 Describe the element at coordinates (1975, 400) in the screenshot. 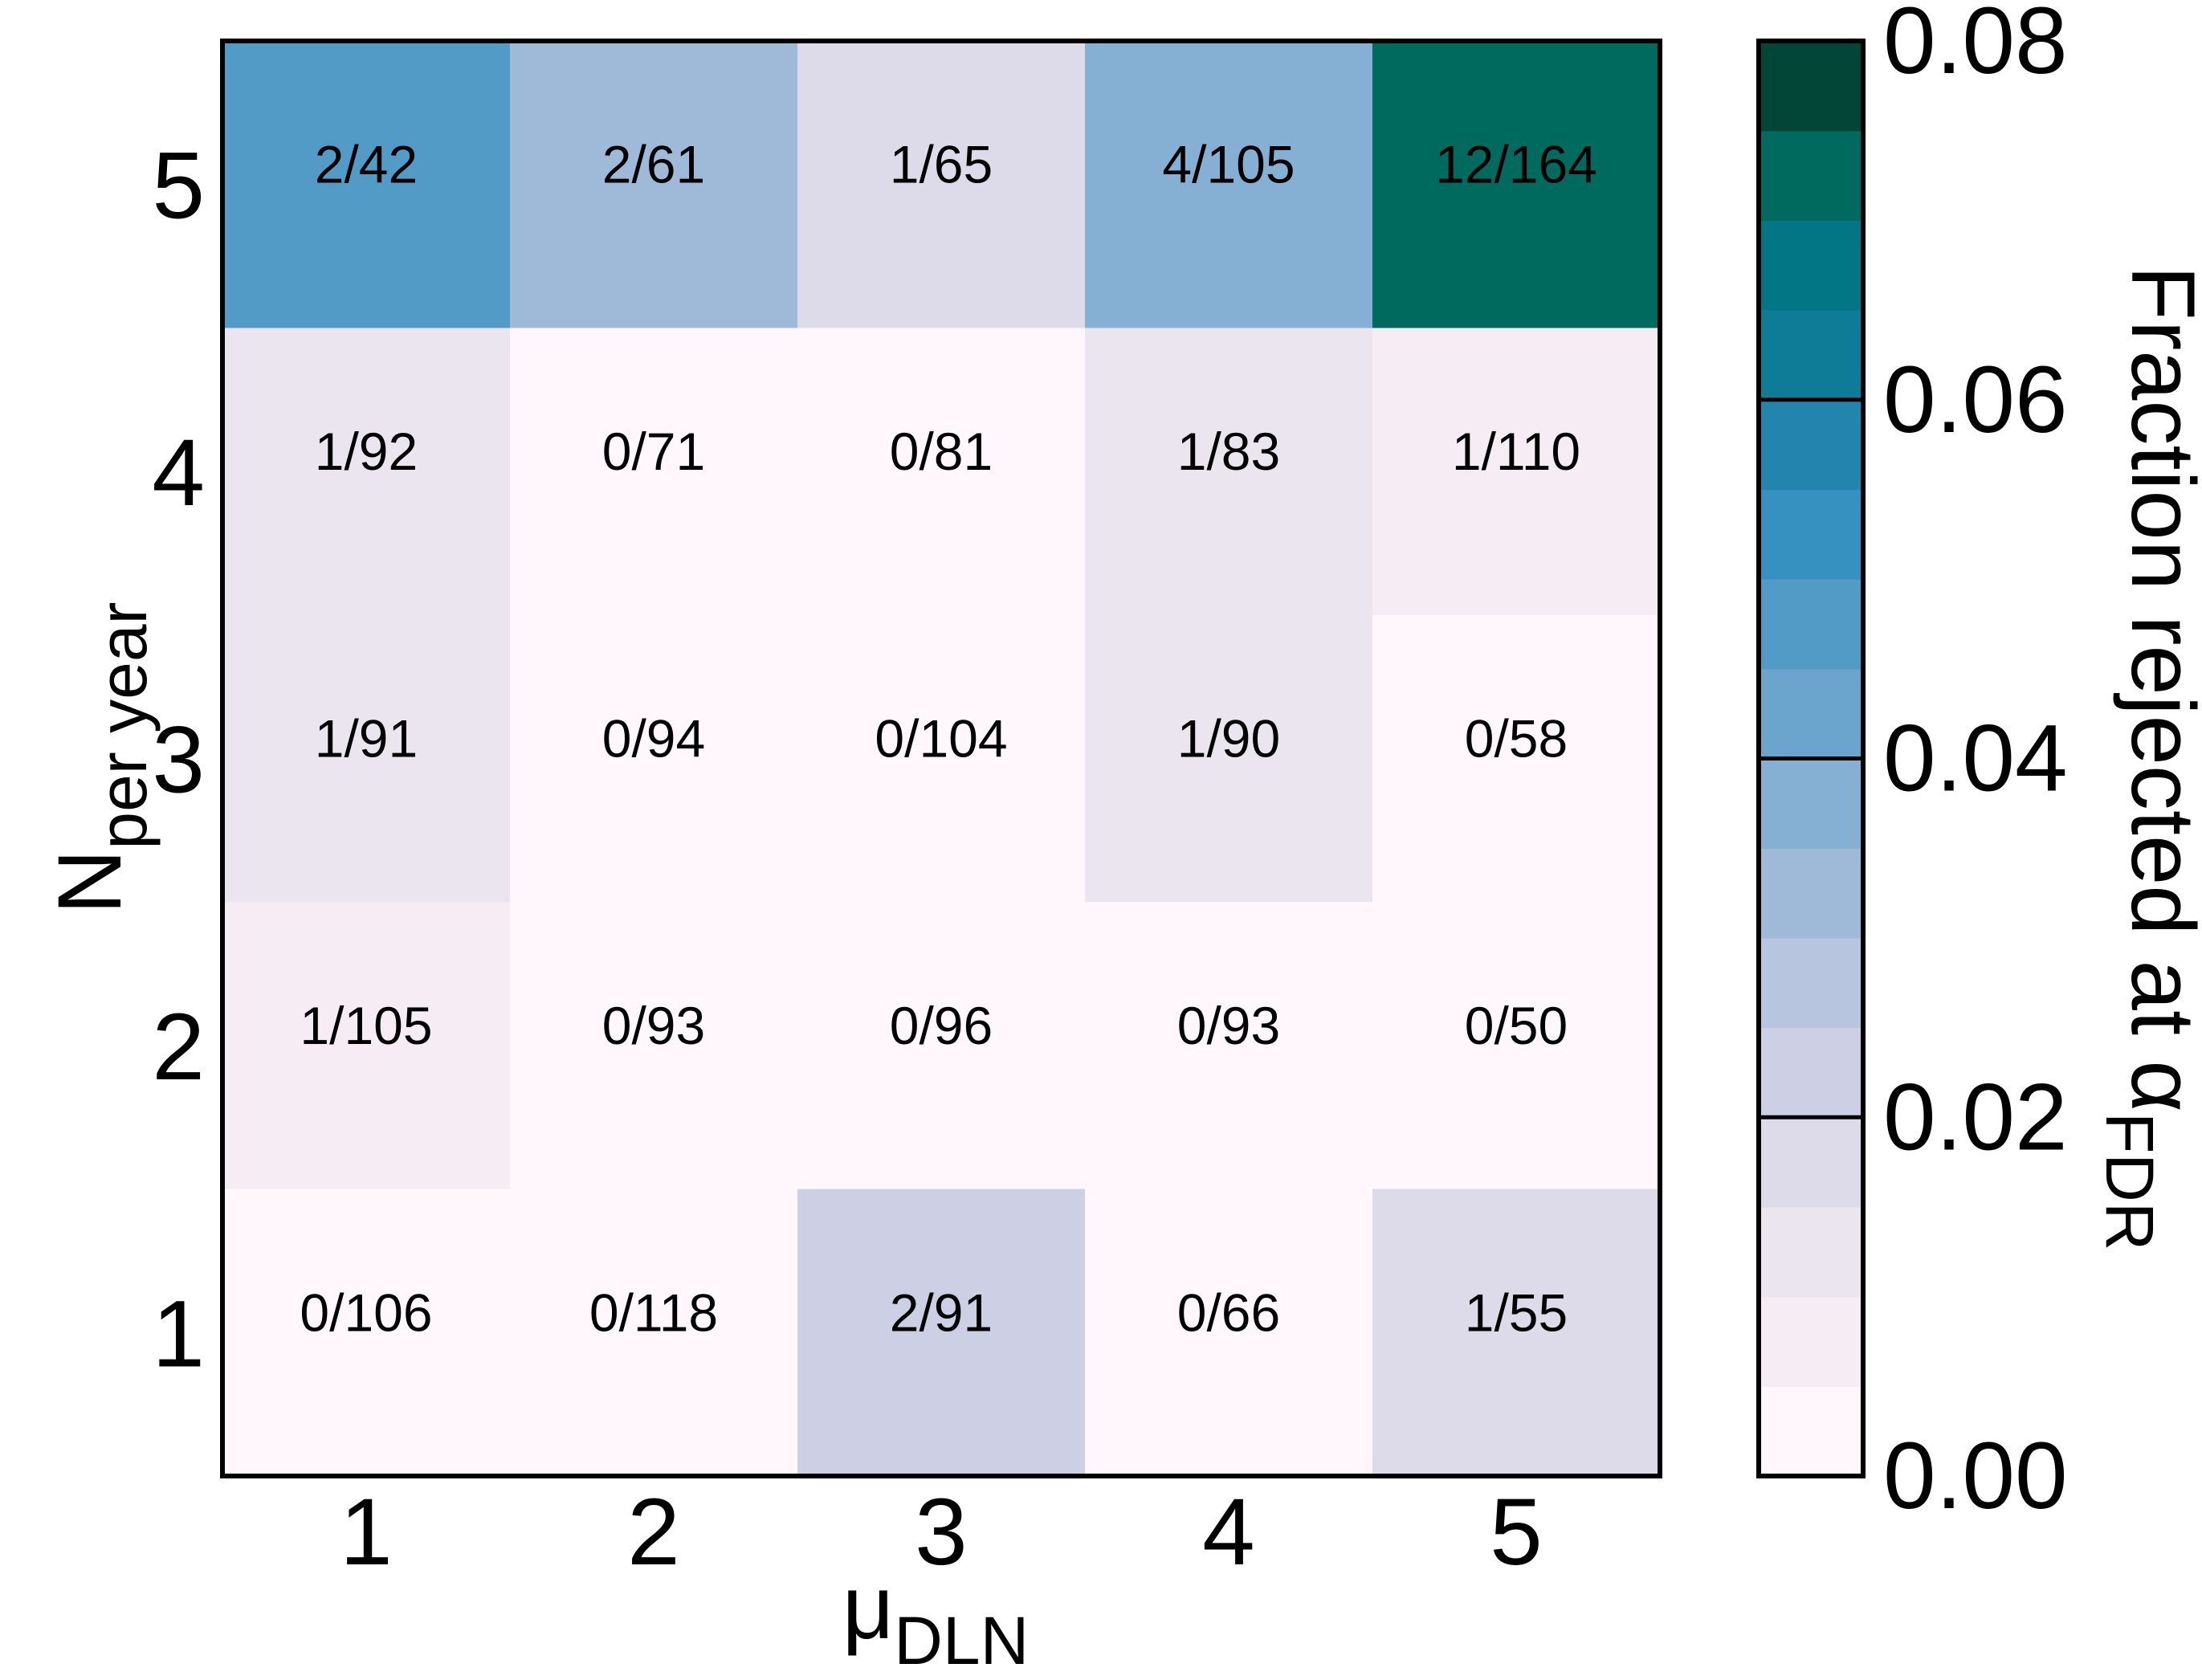

I see `colorbar-tick-label: 0.06` at that location.